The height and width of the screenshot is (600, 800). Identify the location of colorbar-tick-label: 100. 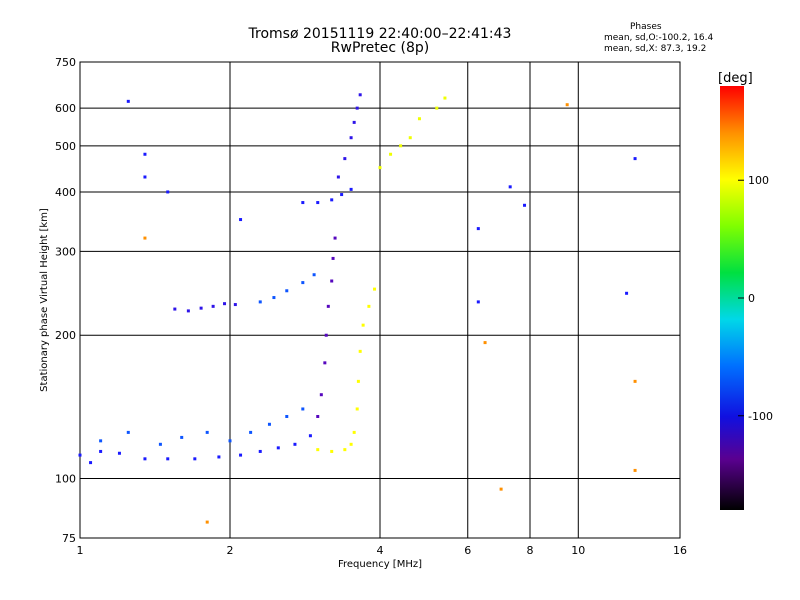
(758, 180).